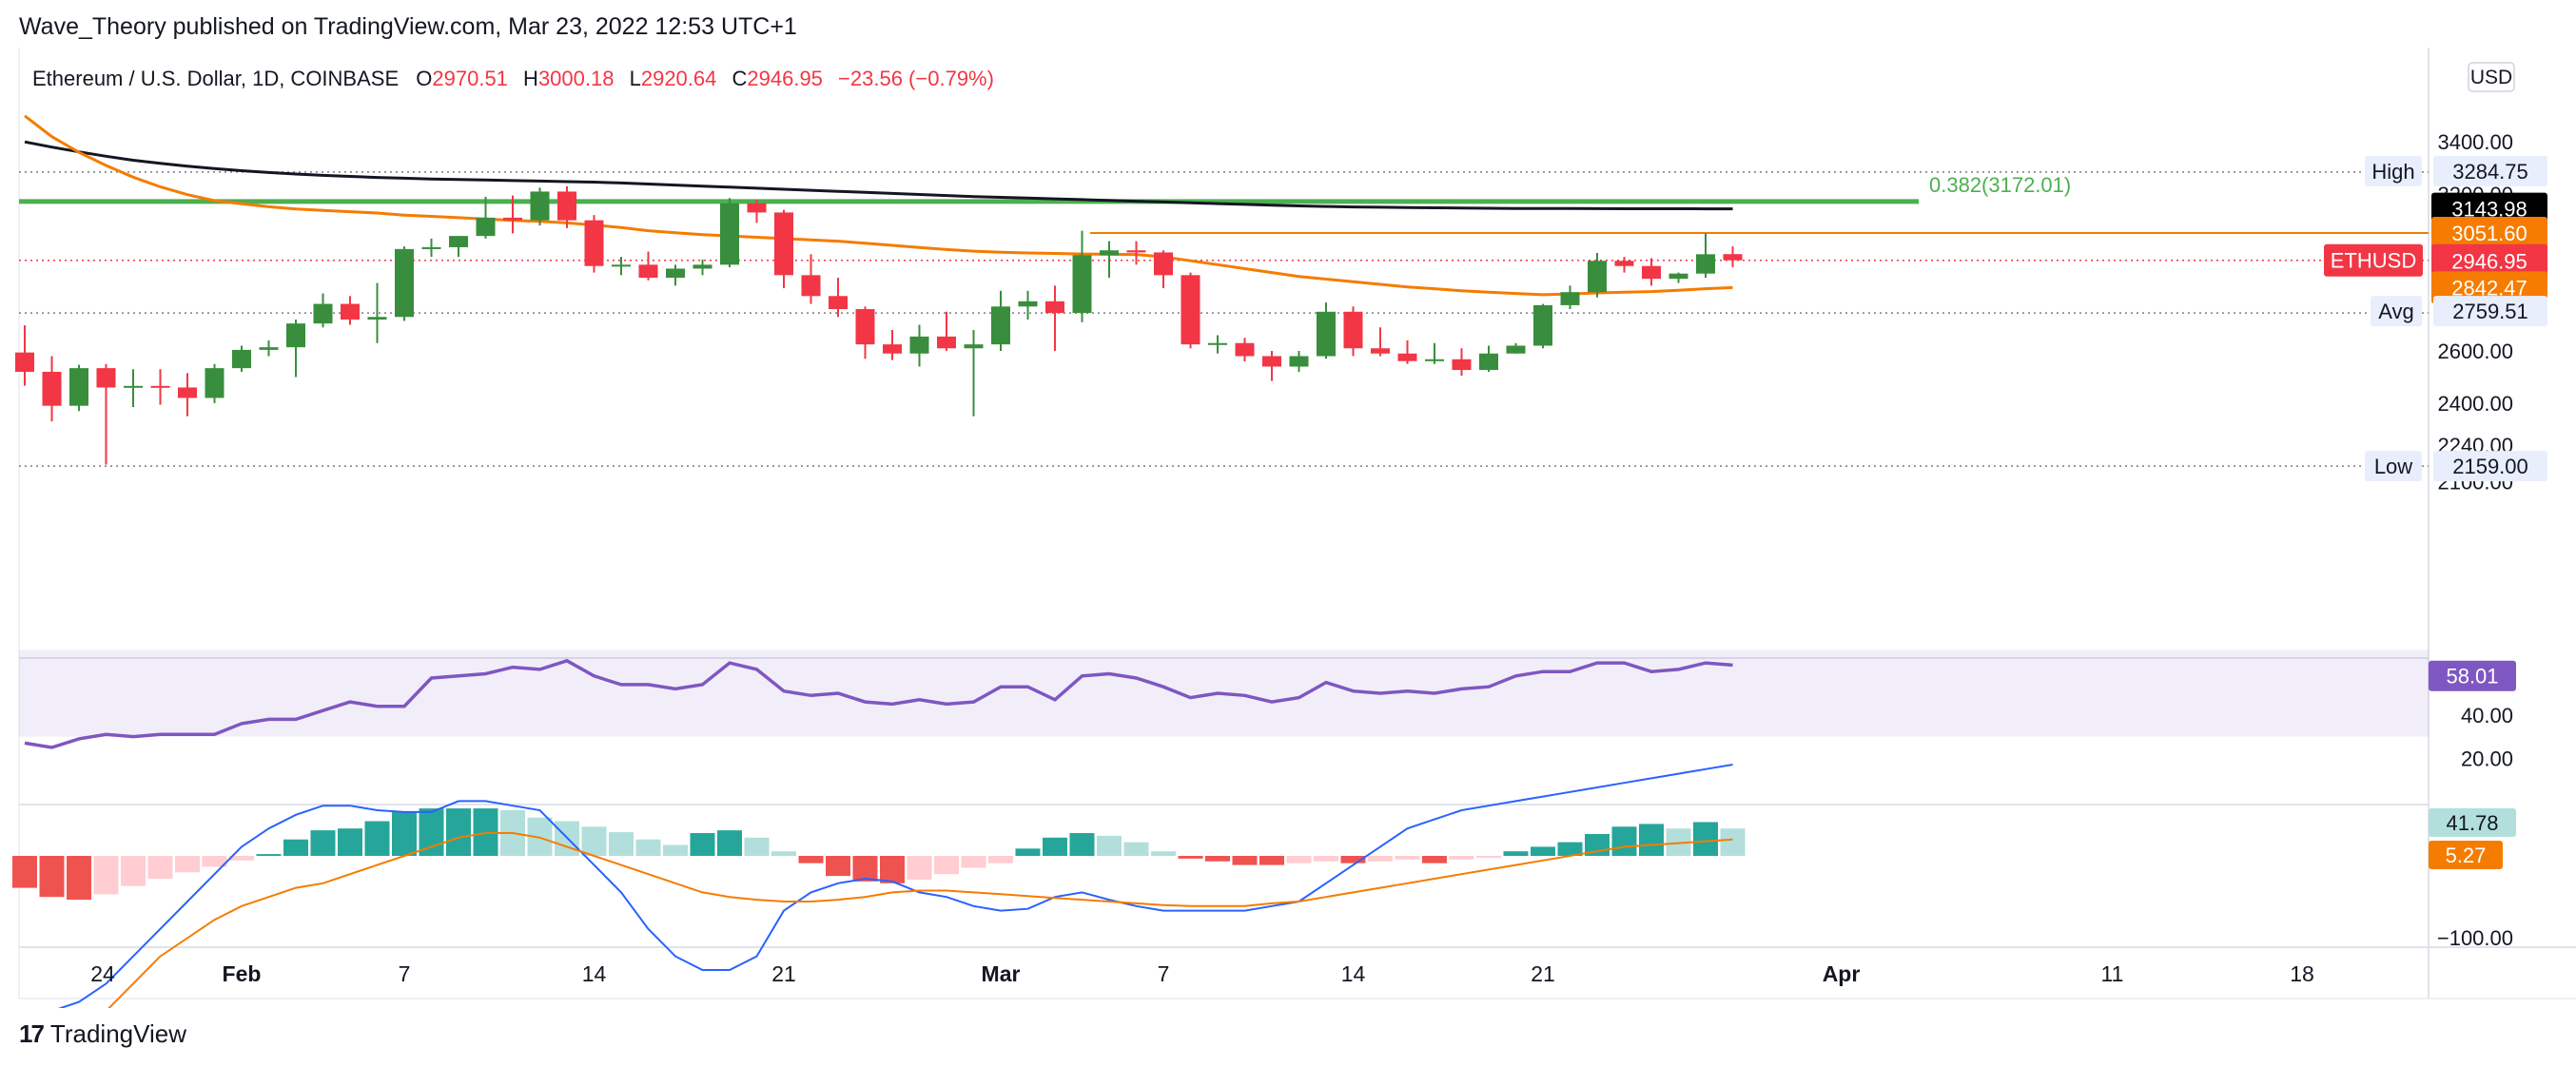 The image size is (2576, 1067). Describe the element at coordinates (2475, 938) in the screenshot. I see `macd-tick: −100.00` at that location.